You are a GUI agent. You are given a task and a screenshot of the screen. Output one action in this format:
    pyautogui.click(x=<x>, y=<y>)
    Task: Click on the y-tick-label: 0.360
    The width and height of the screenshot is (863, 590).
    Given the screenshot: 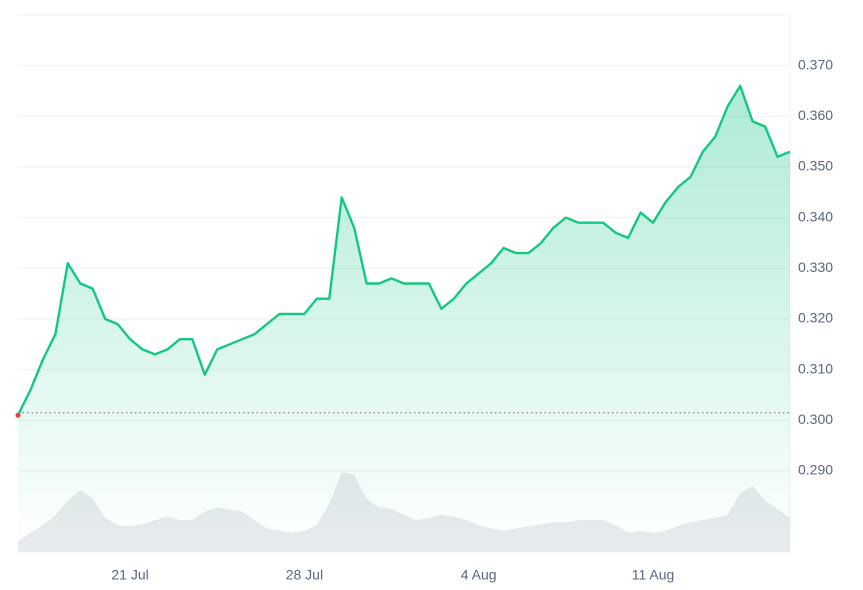 What is the action you would take?
    pyautogui.click(x=815, y=115)
    